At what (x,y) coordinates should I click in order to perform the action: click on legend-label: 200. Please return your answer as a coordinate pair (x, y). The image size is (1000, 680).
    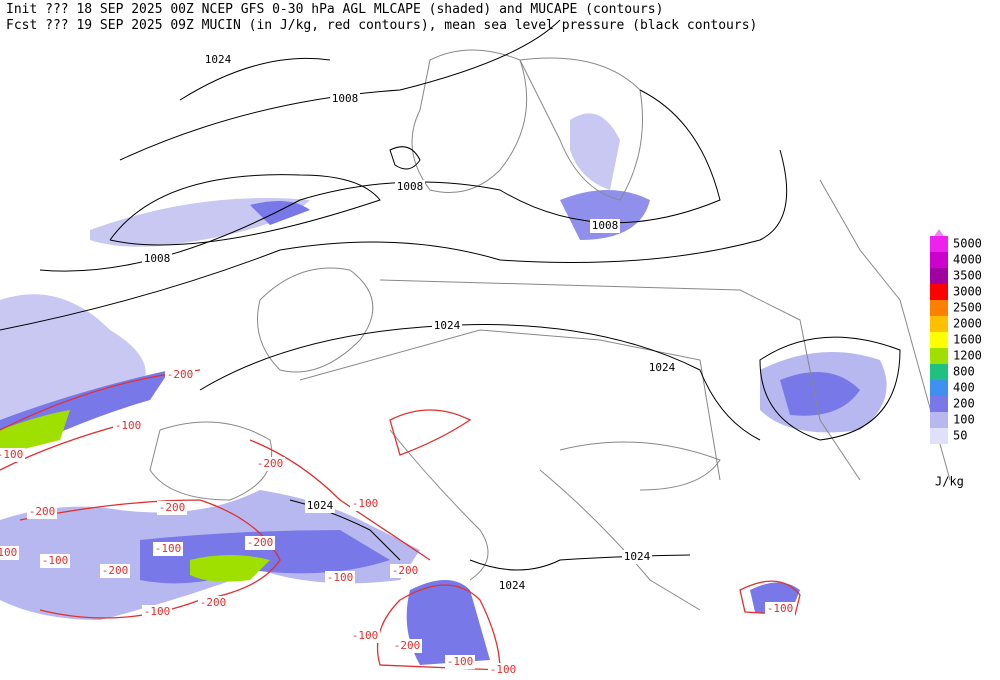
    Looking at the image, I should click on (964, 404).